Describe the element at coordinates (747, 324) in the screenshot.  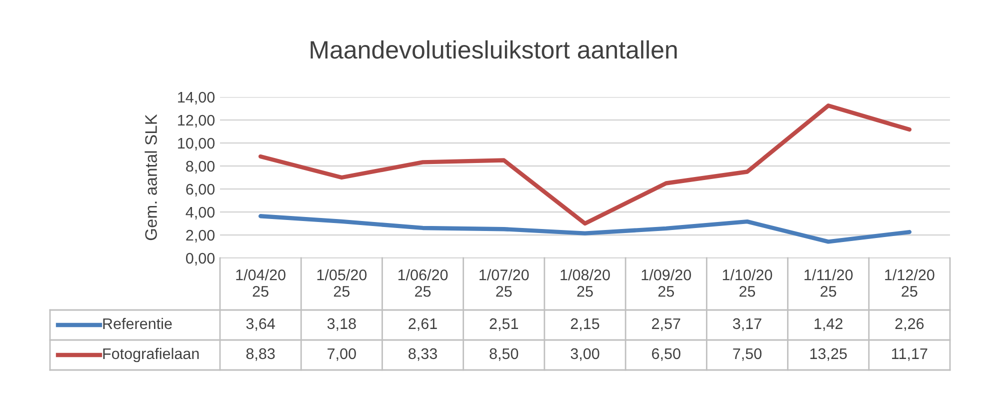
I see `data-label: 3,17` at that location.